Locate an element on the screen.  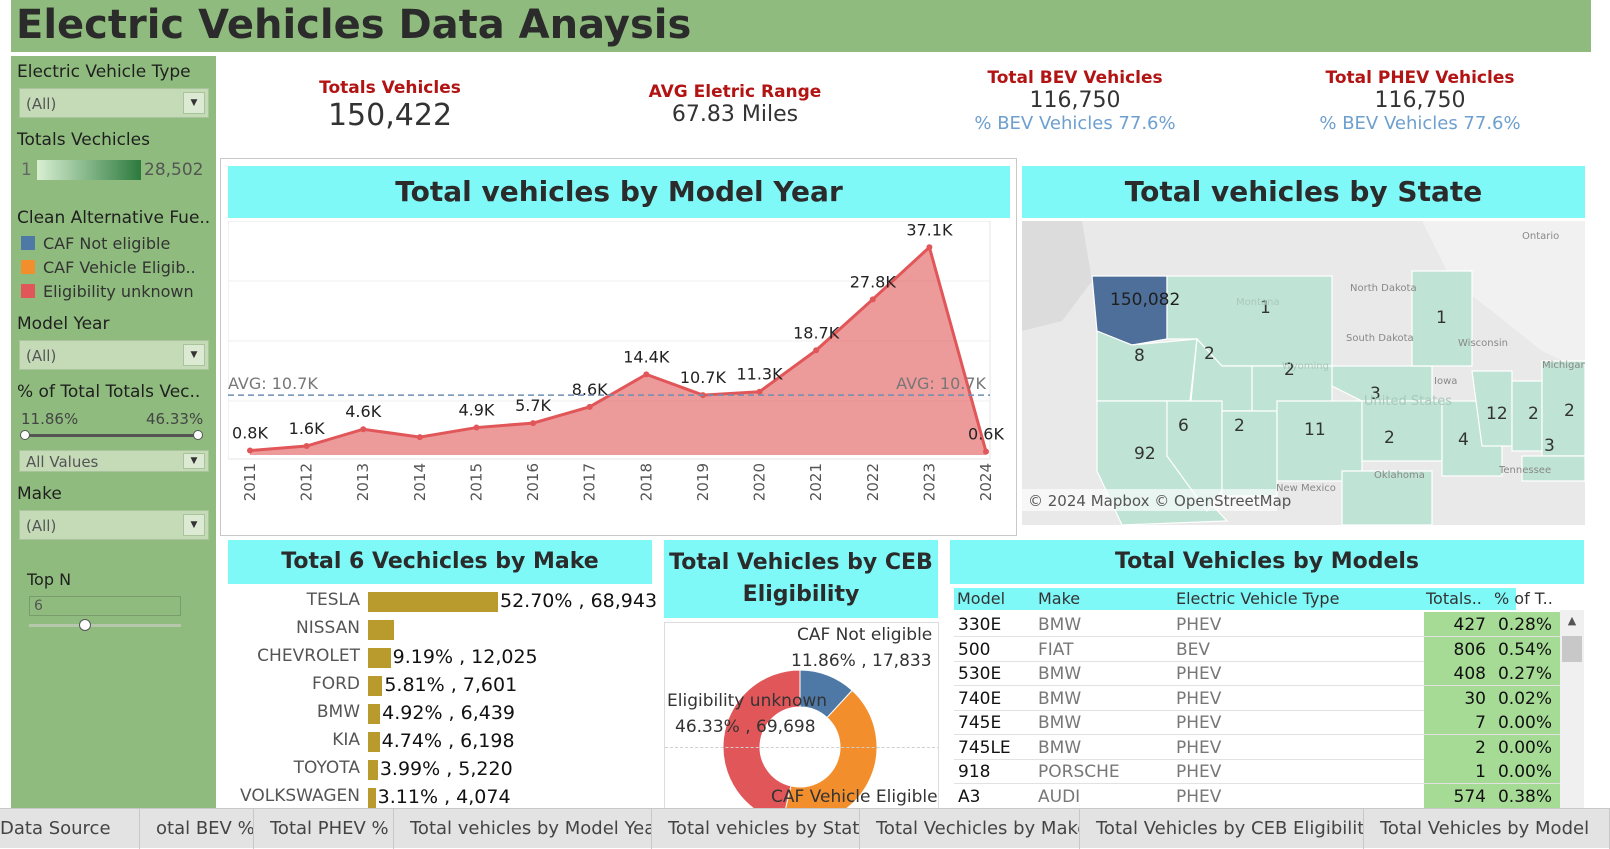
topn-label: Top N is located at coordinates (49, 579).